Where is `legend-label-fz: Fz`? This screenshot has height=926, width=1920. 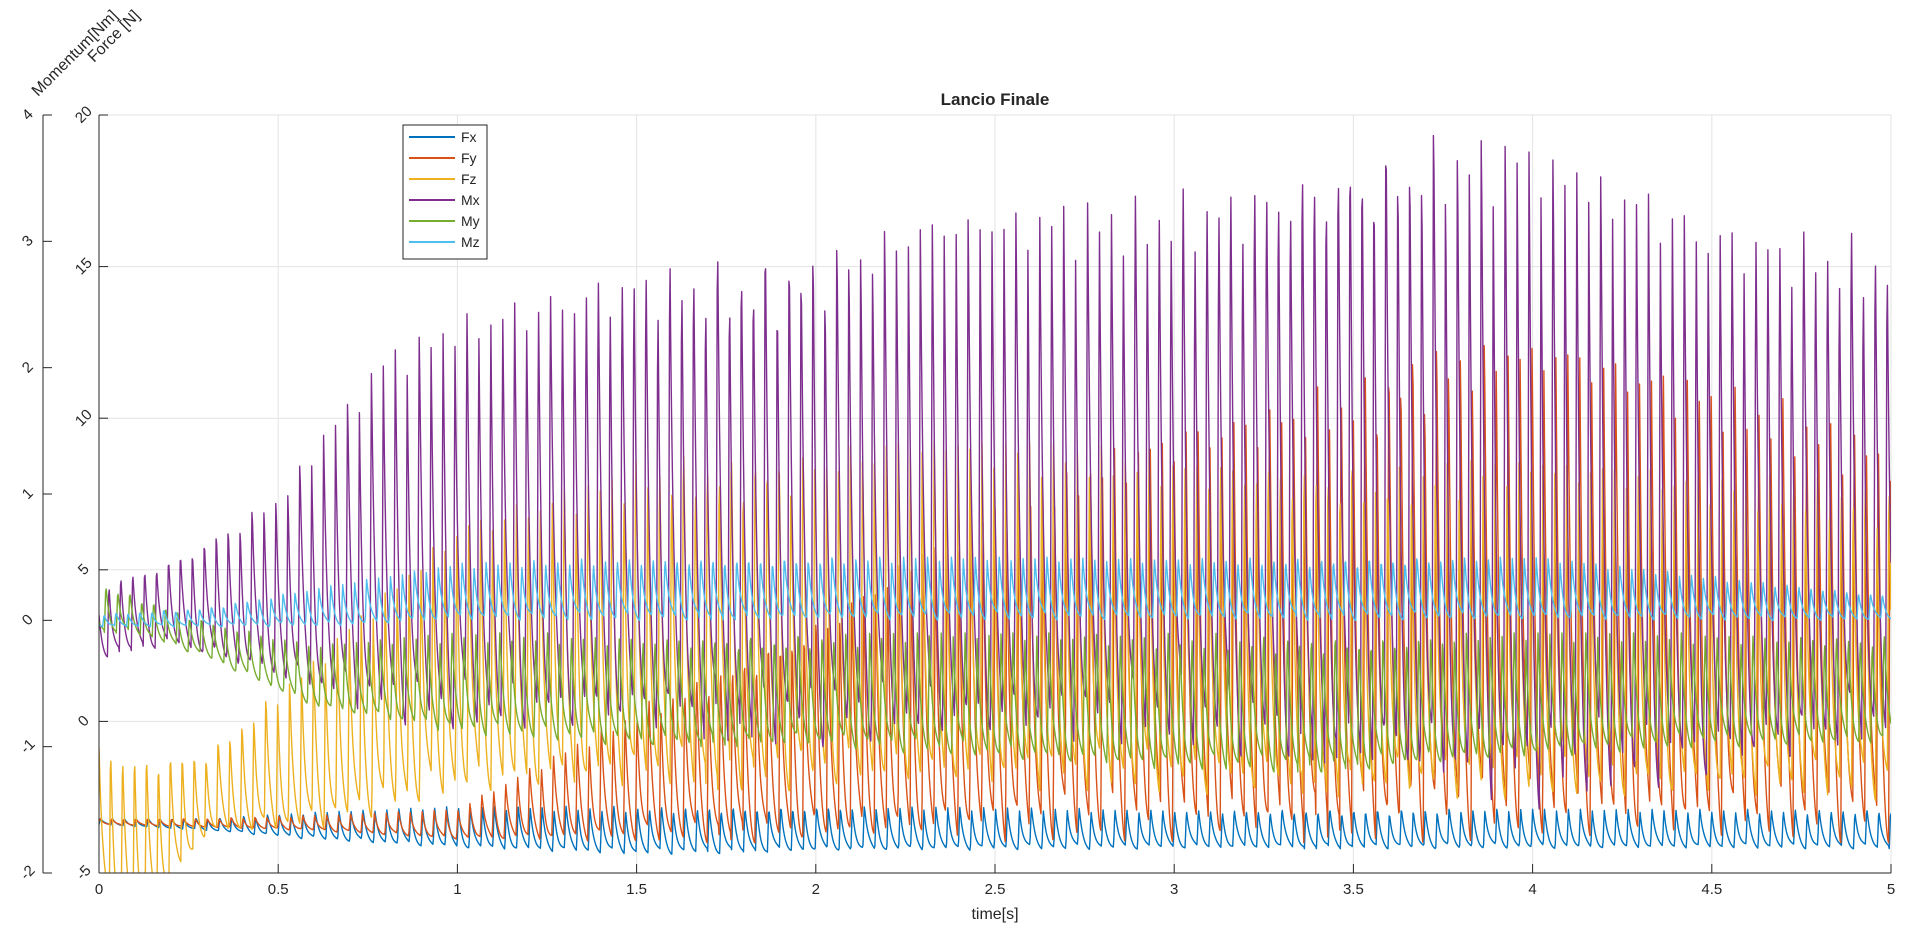
legend-label-fz: Fz is located at coordinates (469, 179).